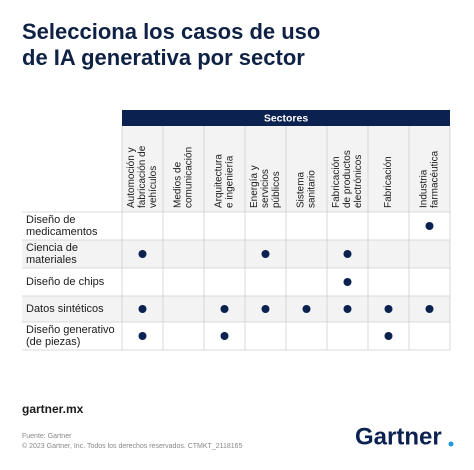  I want to click on row-label: Diseño de, so click(51, 220).